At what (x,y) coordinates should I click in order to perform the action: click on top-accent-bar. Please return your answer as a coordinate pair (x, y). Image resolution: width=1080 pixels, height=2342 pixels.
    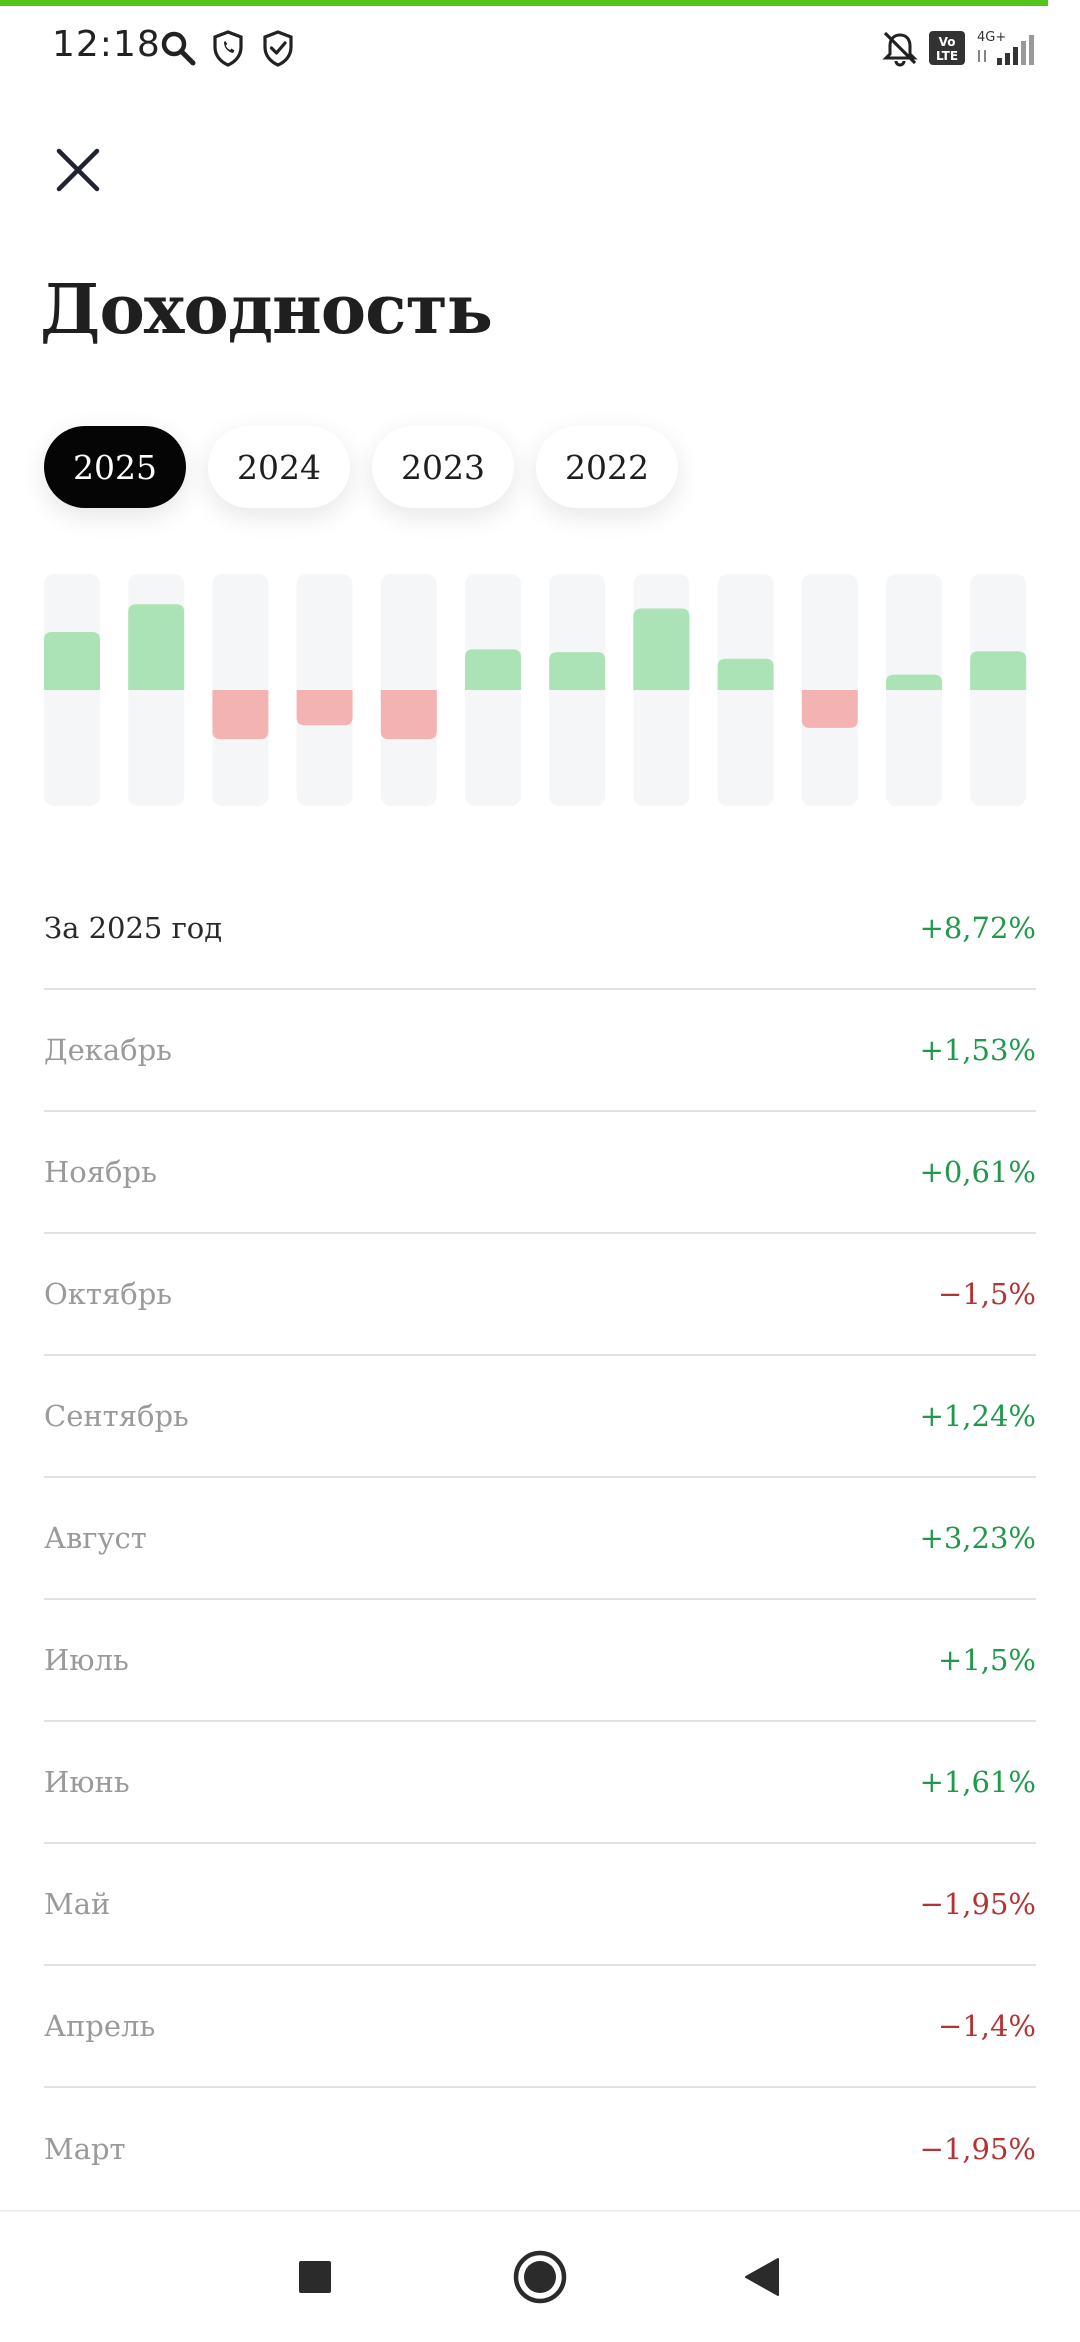
    Looking at the image, I should click on (524, 3).